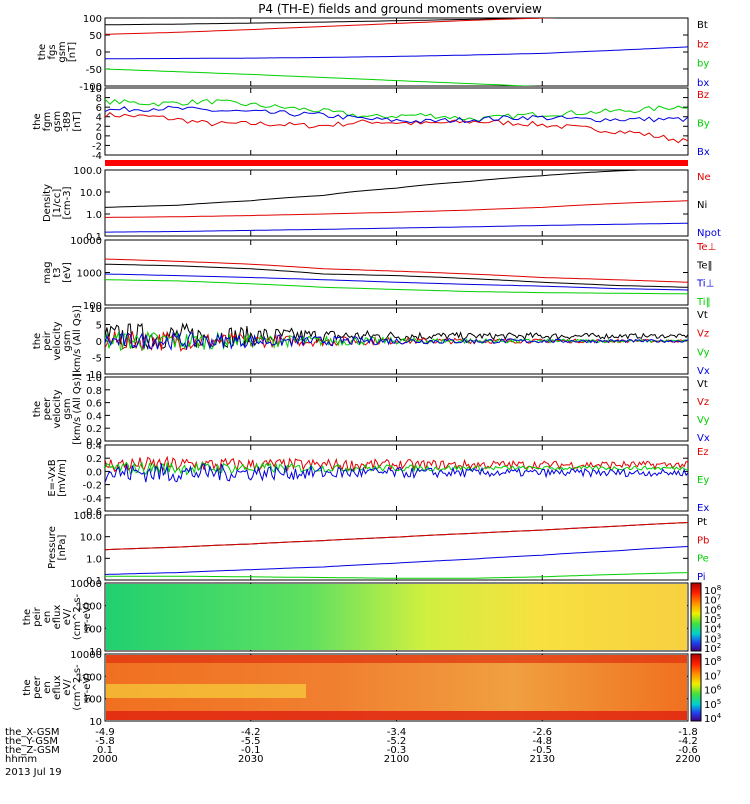 The width and height of the screenshot is (750, 804). What do you see at coordinates (703, 64) in the screenshot?
I see `legend-by: by` at bounding box center [703, 64].